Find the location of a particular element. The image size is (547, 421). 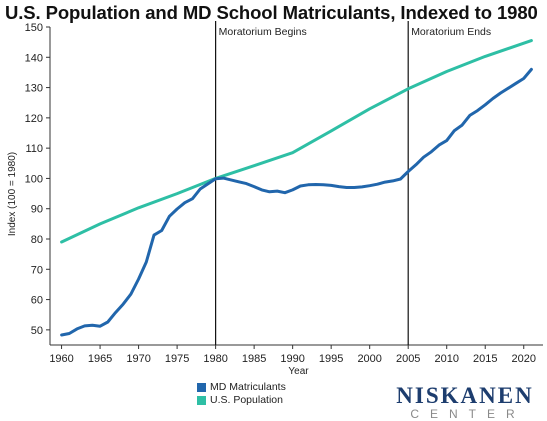

legend-item-us-population: U.S. Population is located at coordinates (241, 400).